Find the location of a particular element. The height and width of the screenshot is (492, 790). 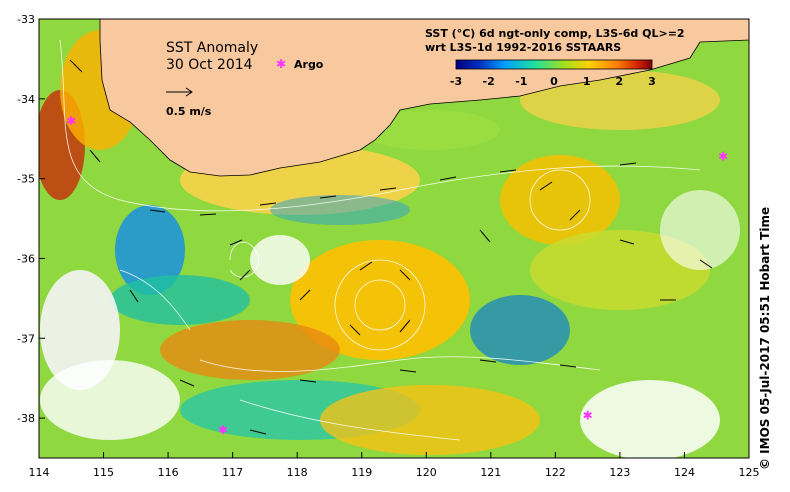

colorbar-title-1: SST (°C) 6d ngt-only comp, L3S-6d QL>=2 is located at coordinates (555, 33).